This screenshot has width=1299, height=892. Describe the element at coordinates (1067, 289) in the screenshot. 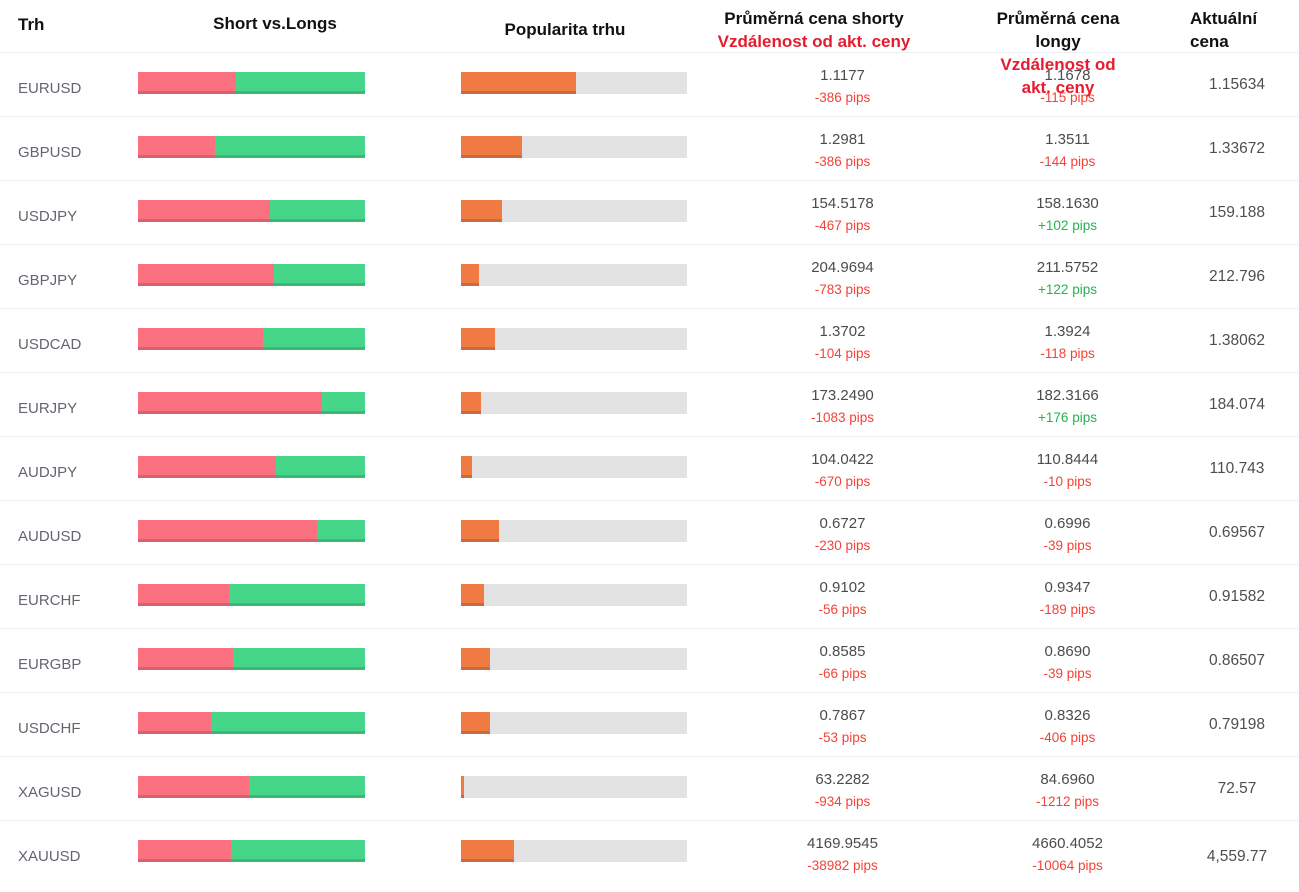

I see `avg-long-distance: +122 pips` at that location.